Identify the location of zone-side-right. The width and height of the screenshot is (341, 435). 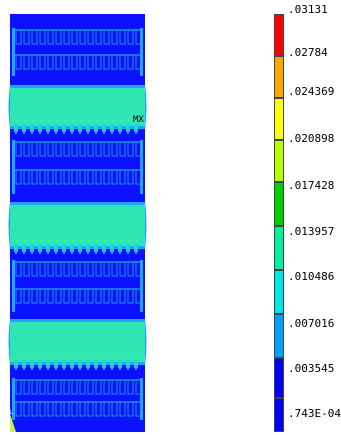
(141, 286).